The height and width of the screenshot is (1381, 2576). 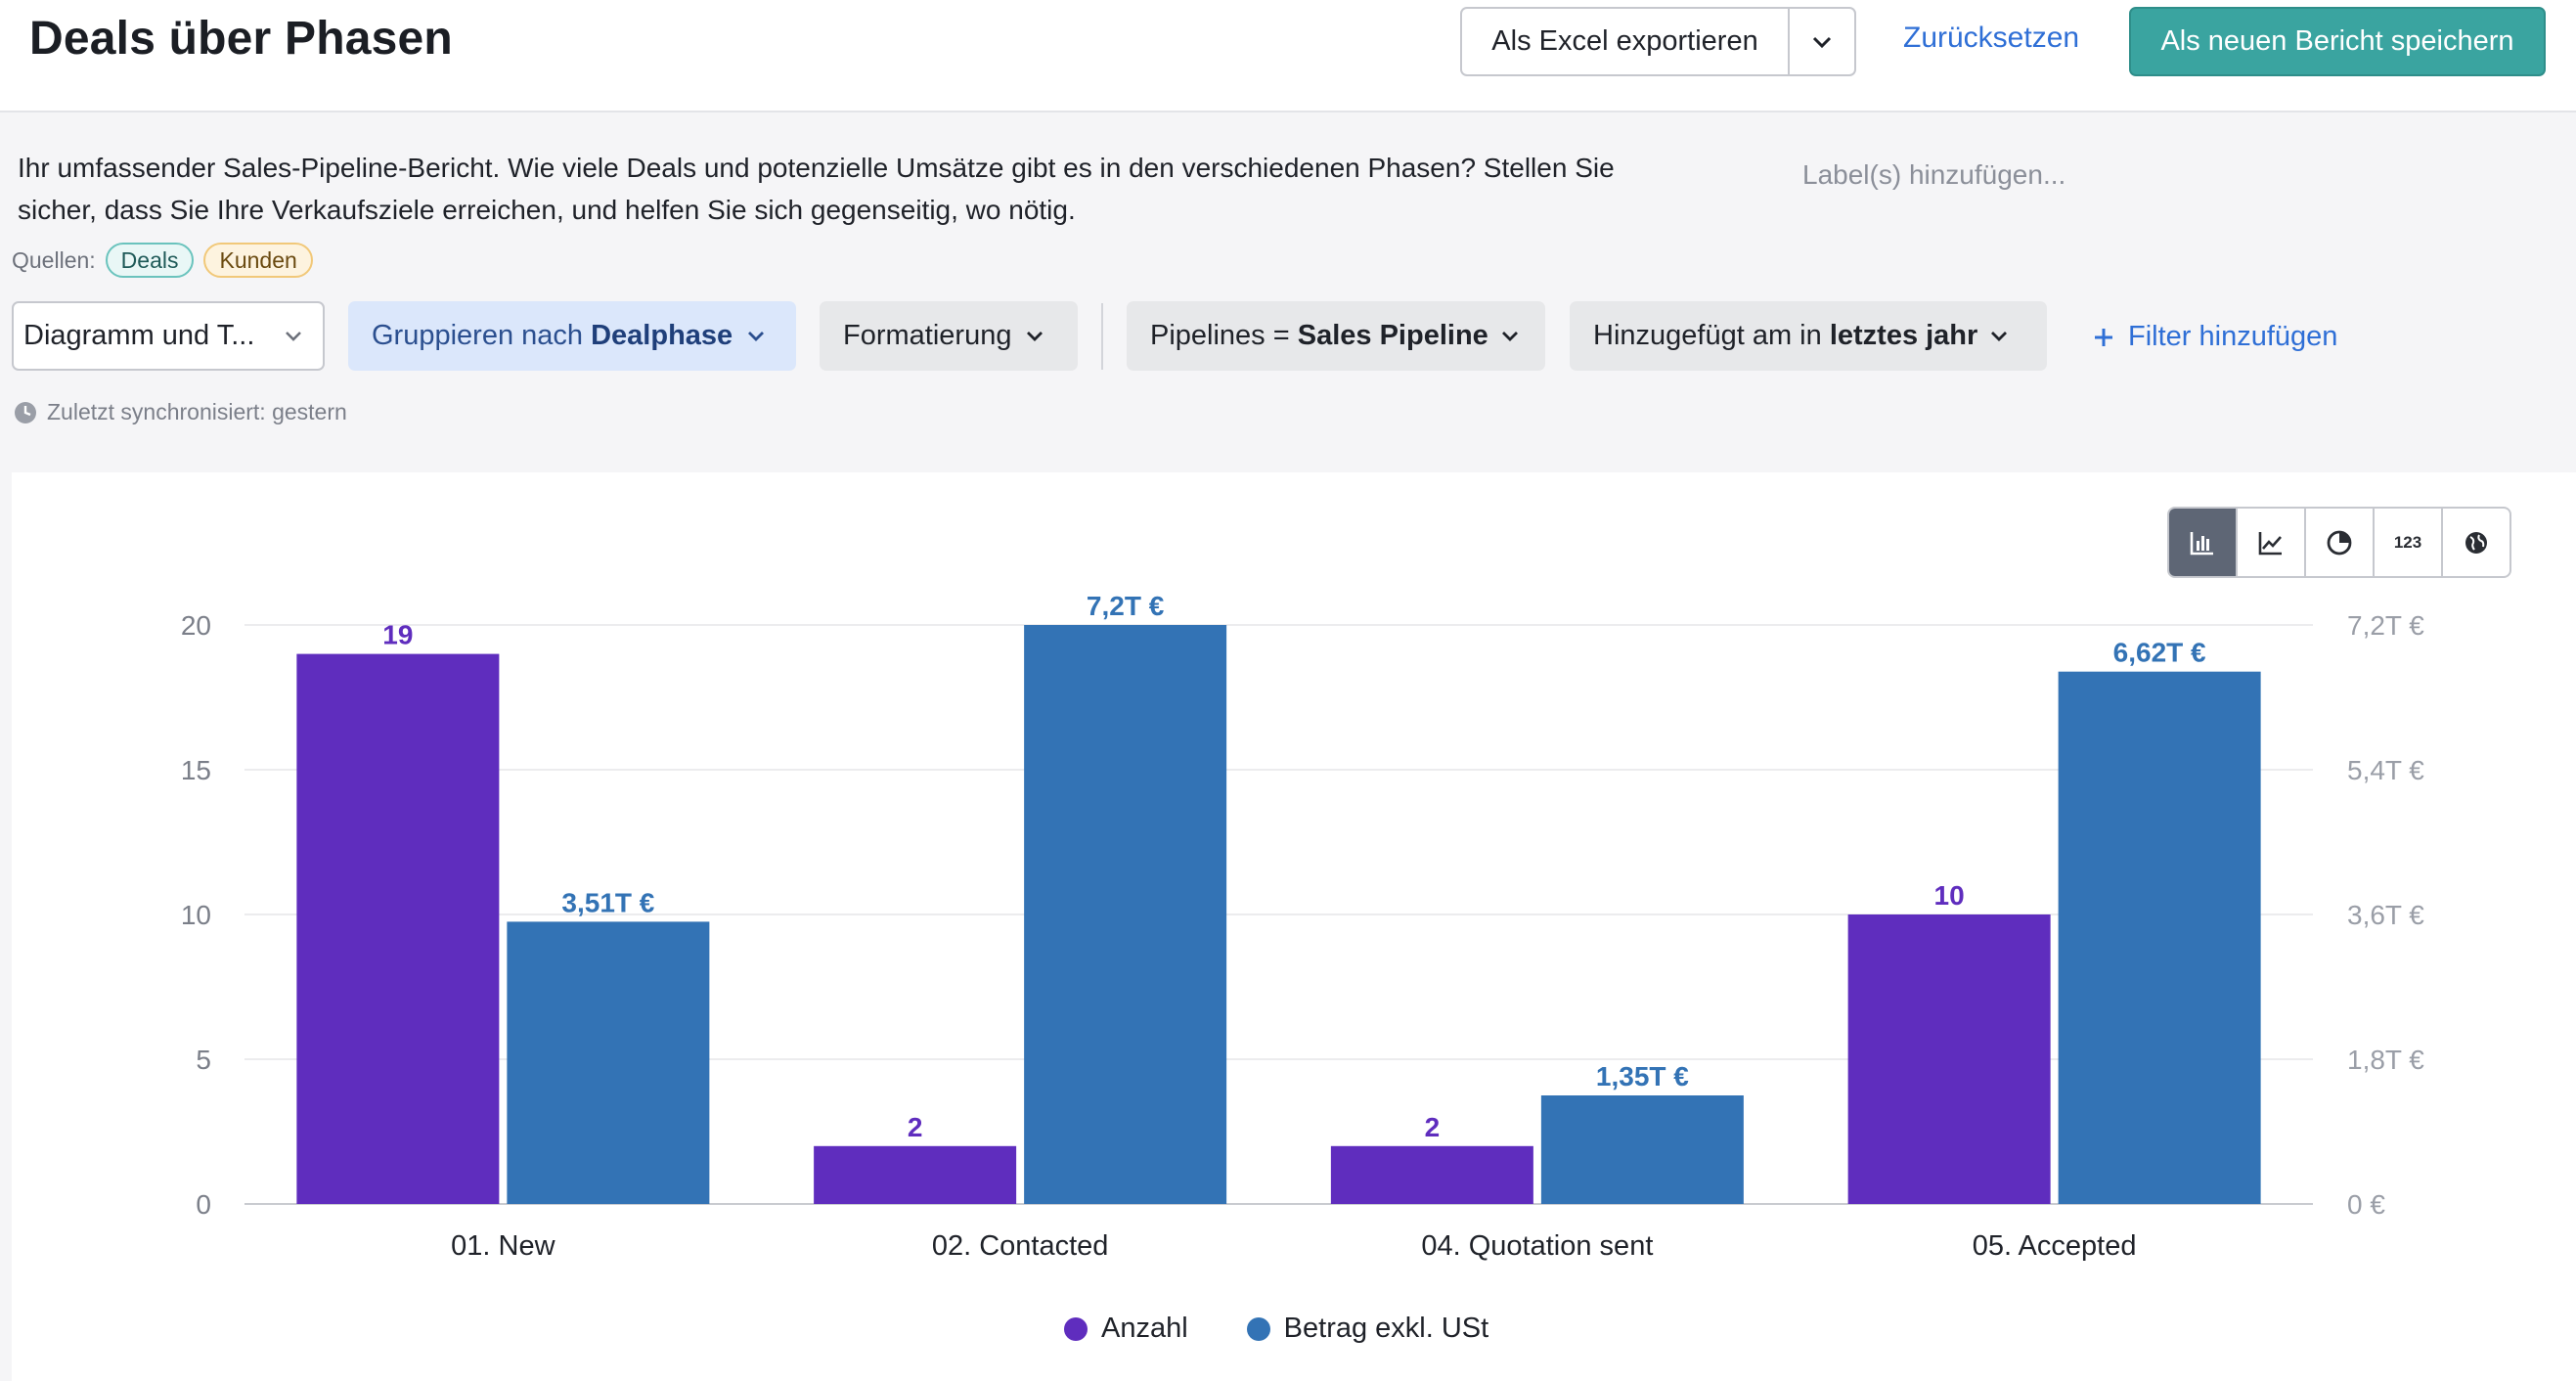 I want to click on number-button: 123, so click(x=2409, y=542).